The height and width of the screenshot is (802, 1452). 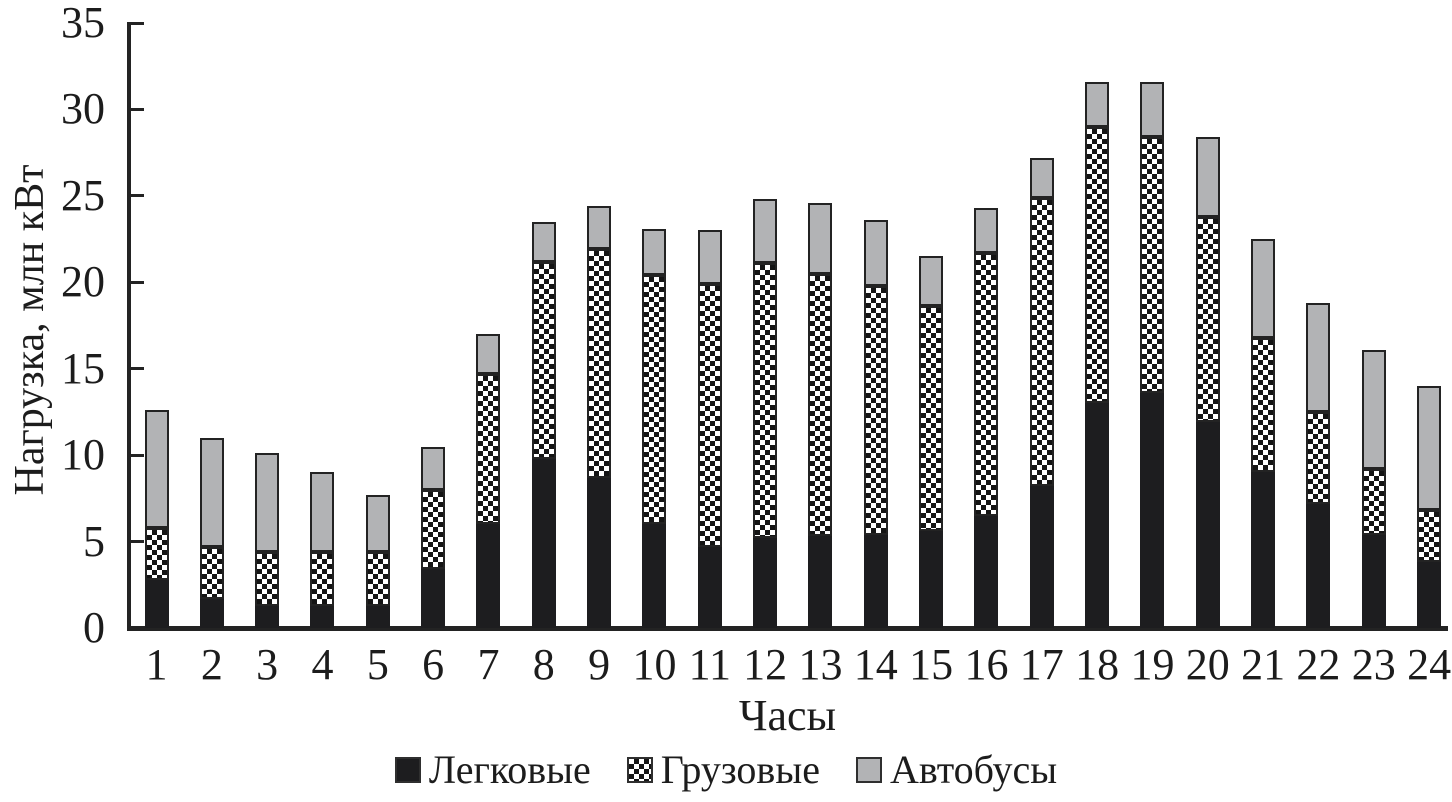 What do you see at coordinates (543, 543) in the screenshot?
I see `bar-segment-hour8-solid-black` at bounding box center [543, 543].